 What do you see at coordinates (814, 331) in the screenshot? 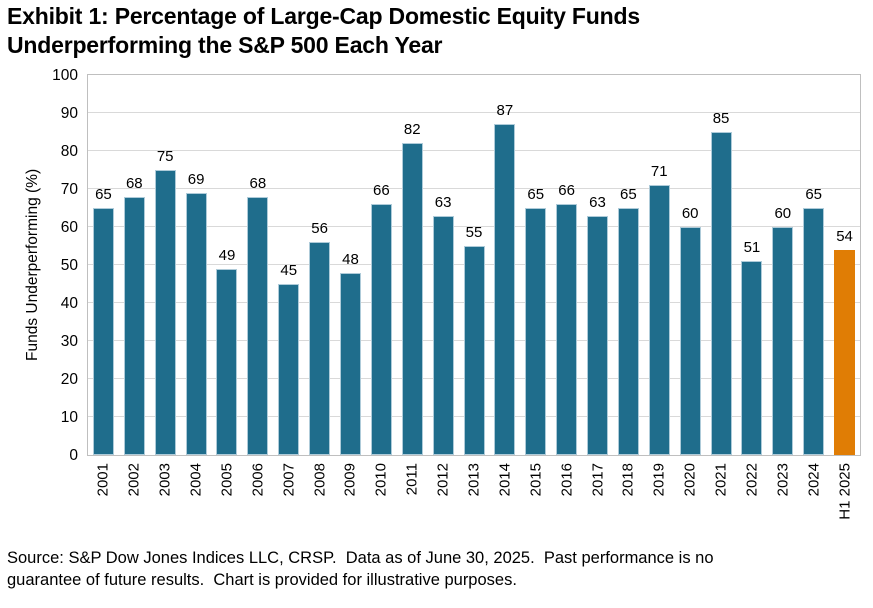
I see `bar-2024` at bounding box center [814, 331].